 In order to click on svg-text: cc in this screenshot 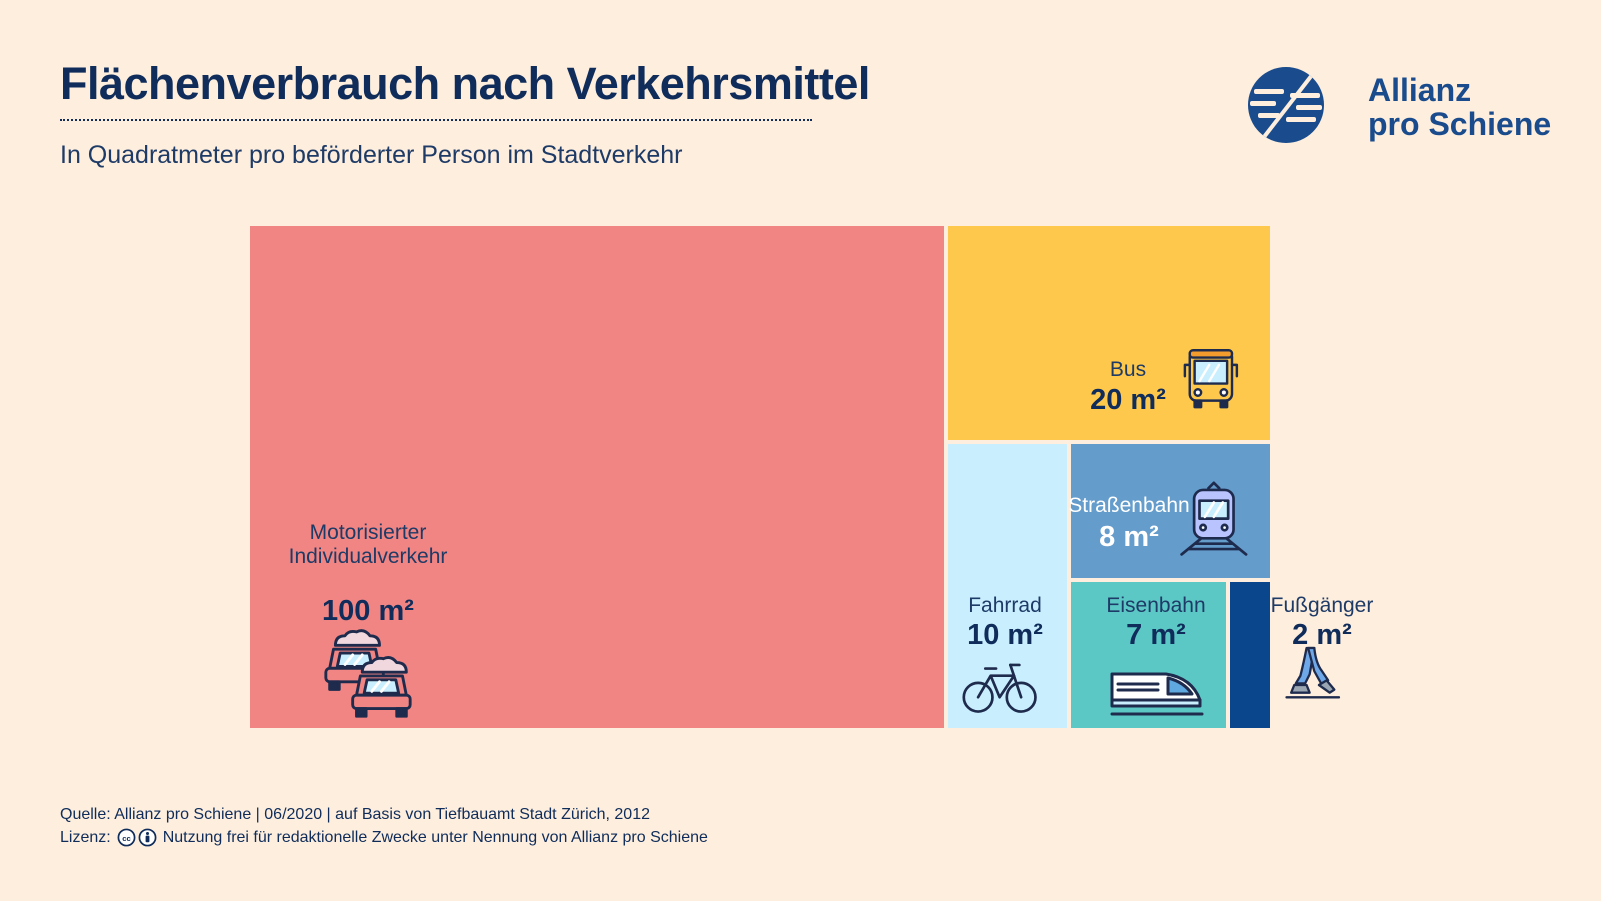, I will do `click(126, 838)`.